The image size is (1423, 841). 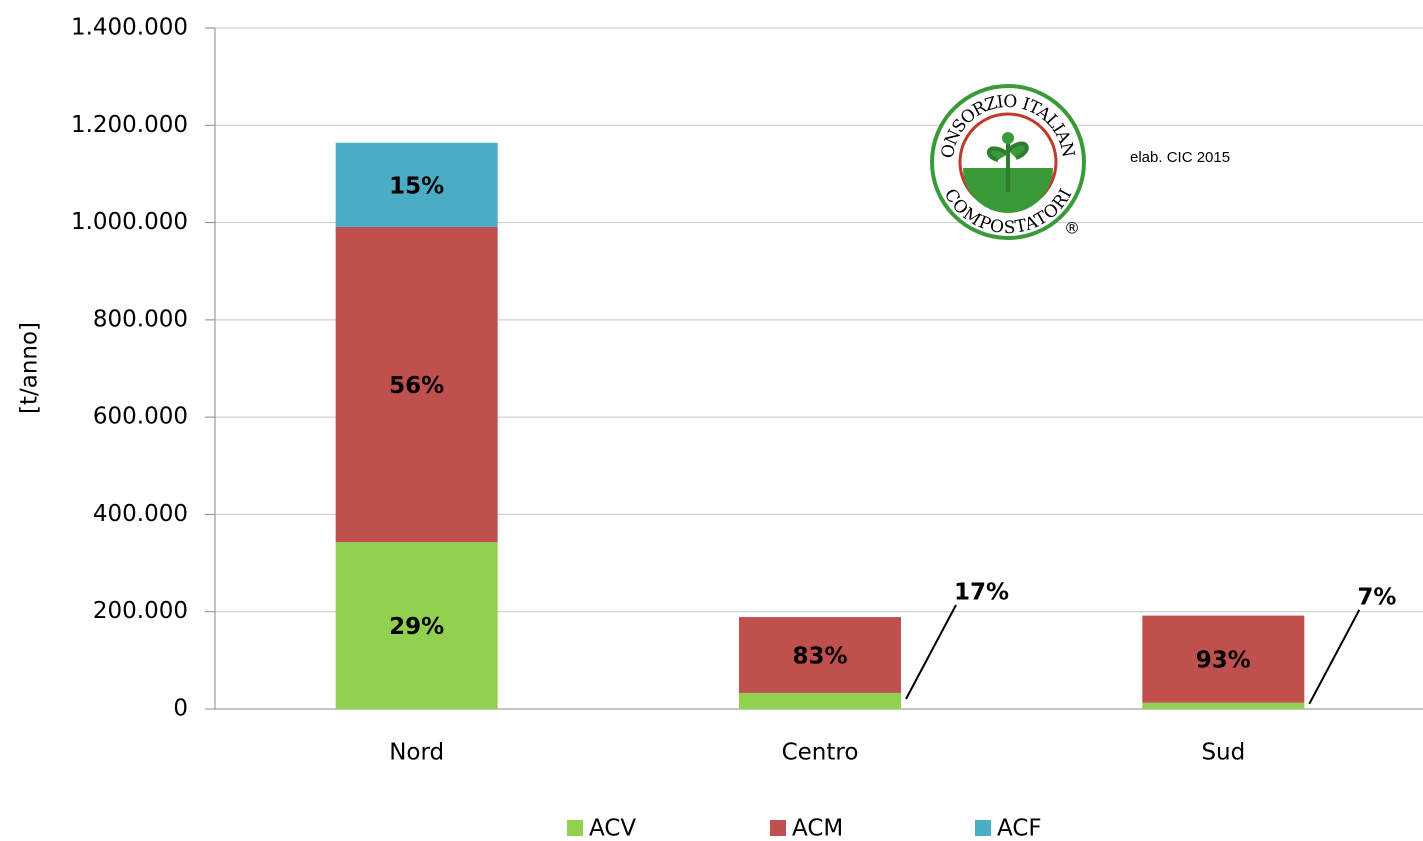 I want to click on y-axis-label: [t/anno], so click(x=30, y=368).